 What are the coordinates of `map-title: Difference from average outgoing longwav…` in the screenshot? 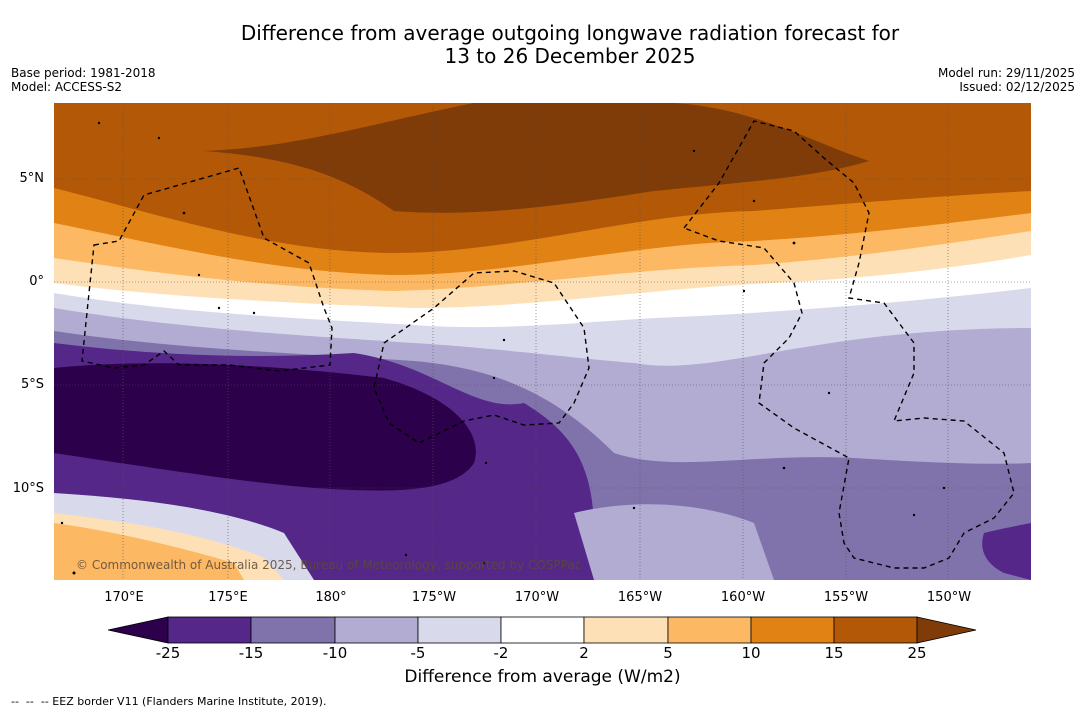 It's located at (542, 45).